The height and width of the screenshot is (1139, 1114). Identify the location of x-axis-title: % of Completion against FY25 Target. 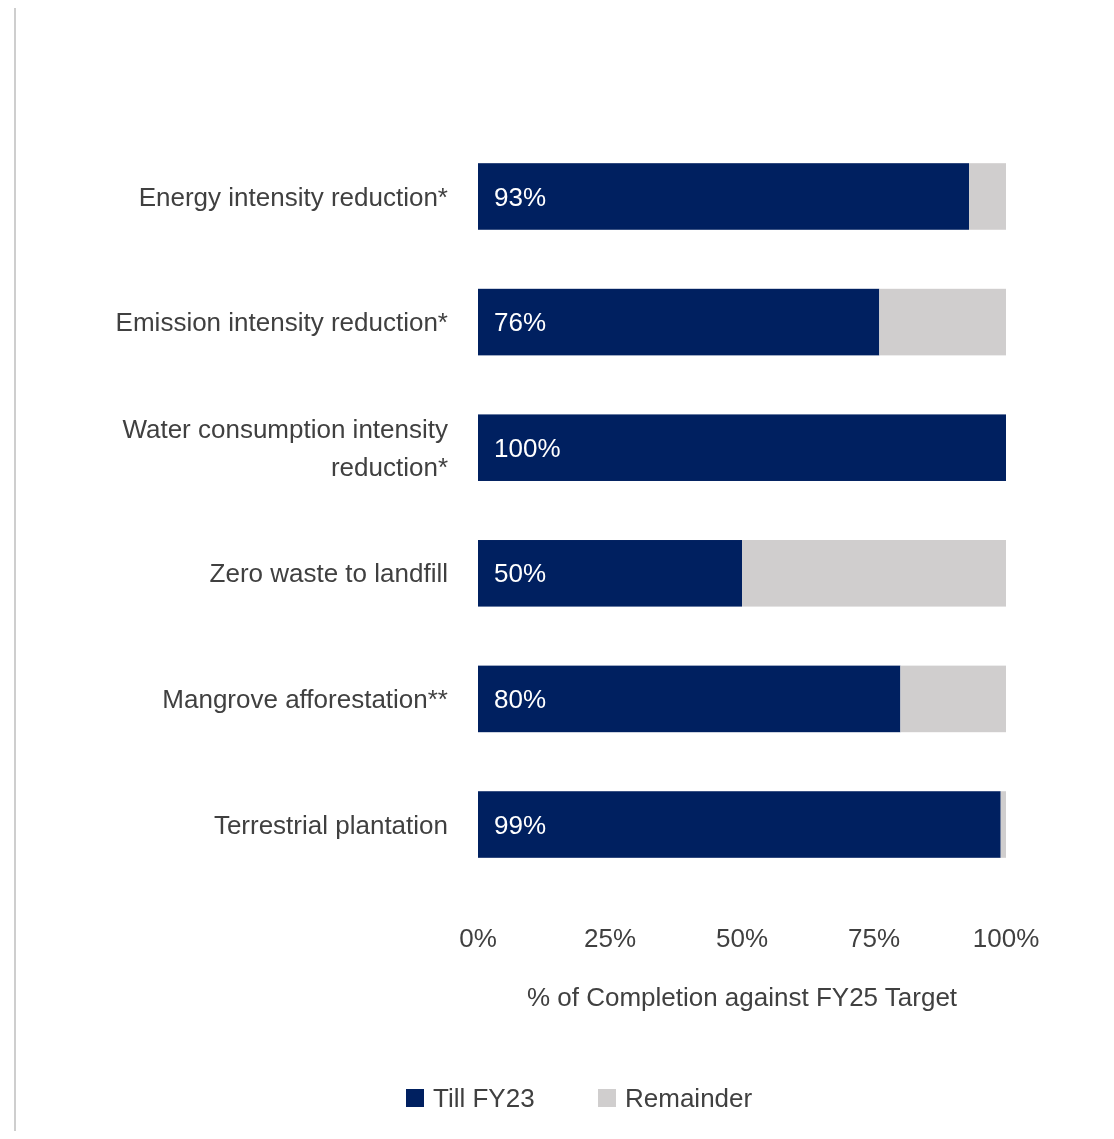
(742, 997).